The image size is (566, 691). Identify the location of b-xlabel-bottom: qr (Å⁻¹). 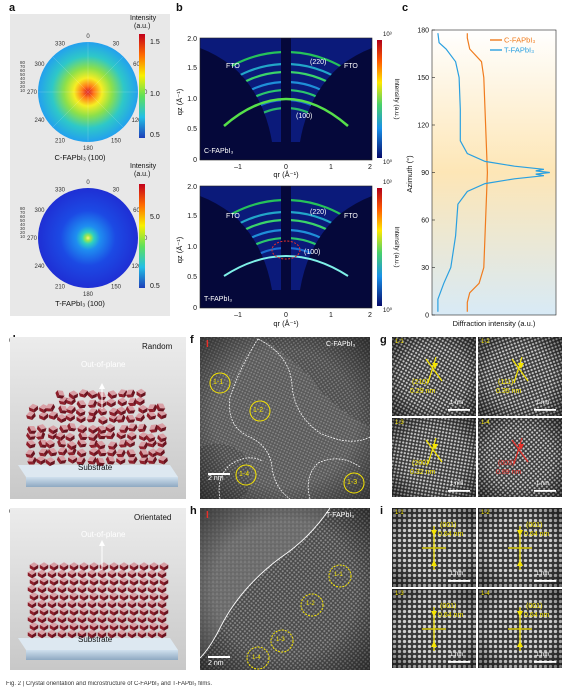
(286, 323).